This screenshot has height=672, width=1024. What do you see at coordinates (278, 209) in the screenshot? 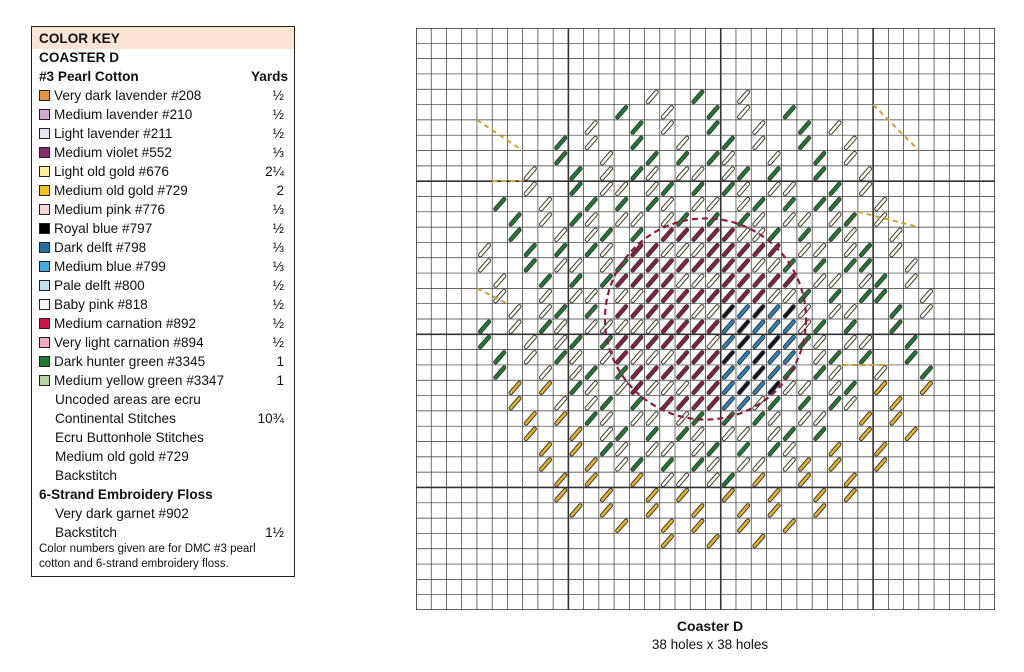
I see `color-key-item-yards: ⅓` at bounding box center [278, 209].